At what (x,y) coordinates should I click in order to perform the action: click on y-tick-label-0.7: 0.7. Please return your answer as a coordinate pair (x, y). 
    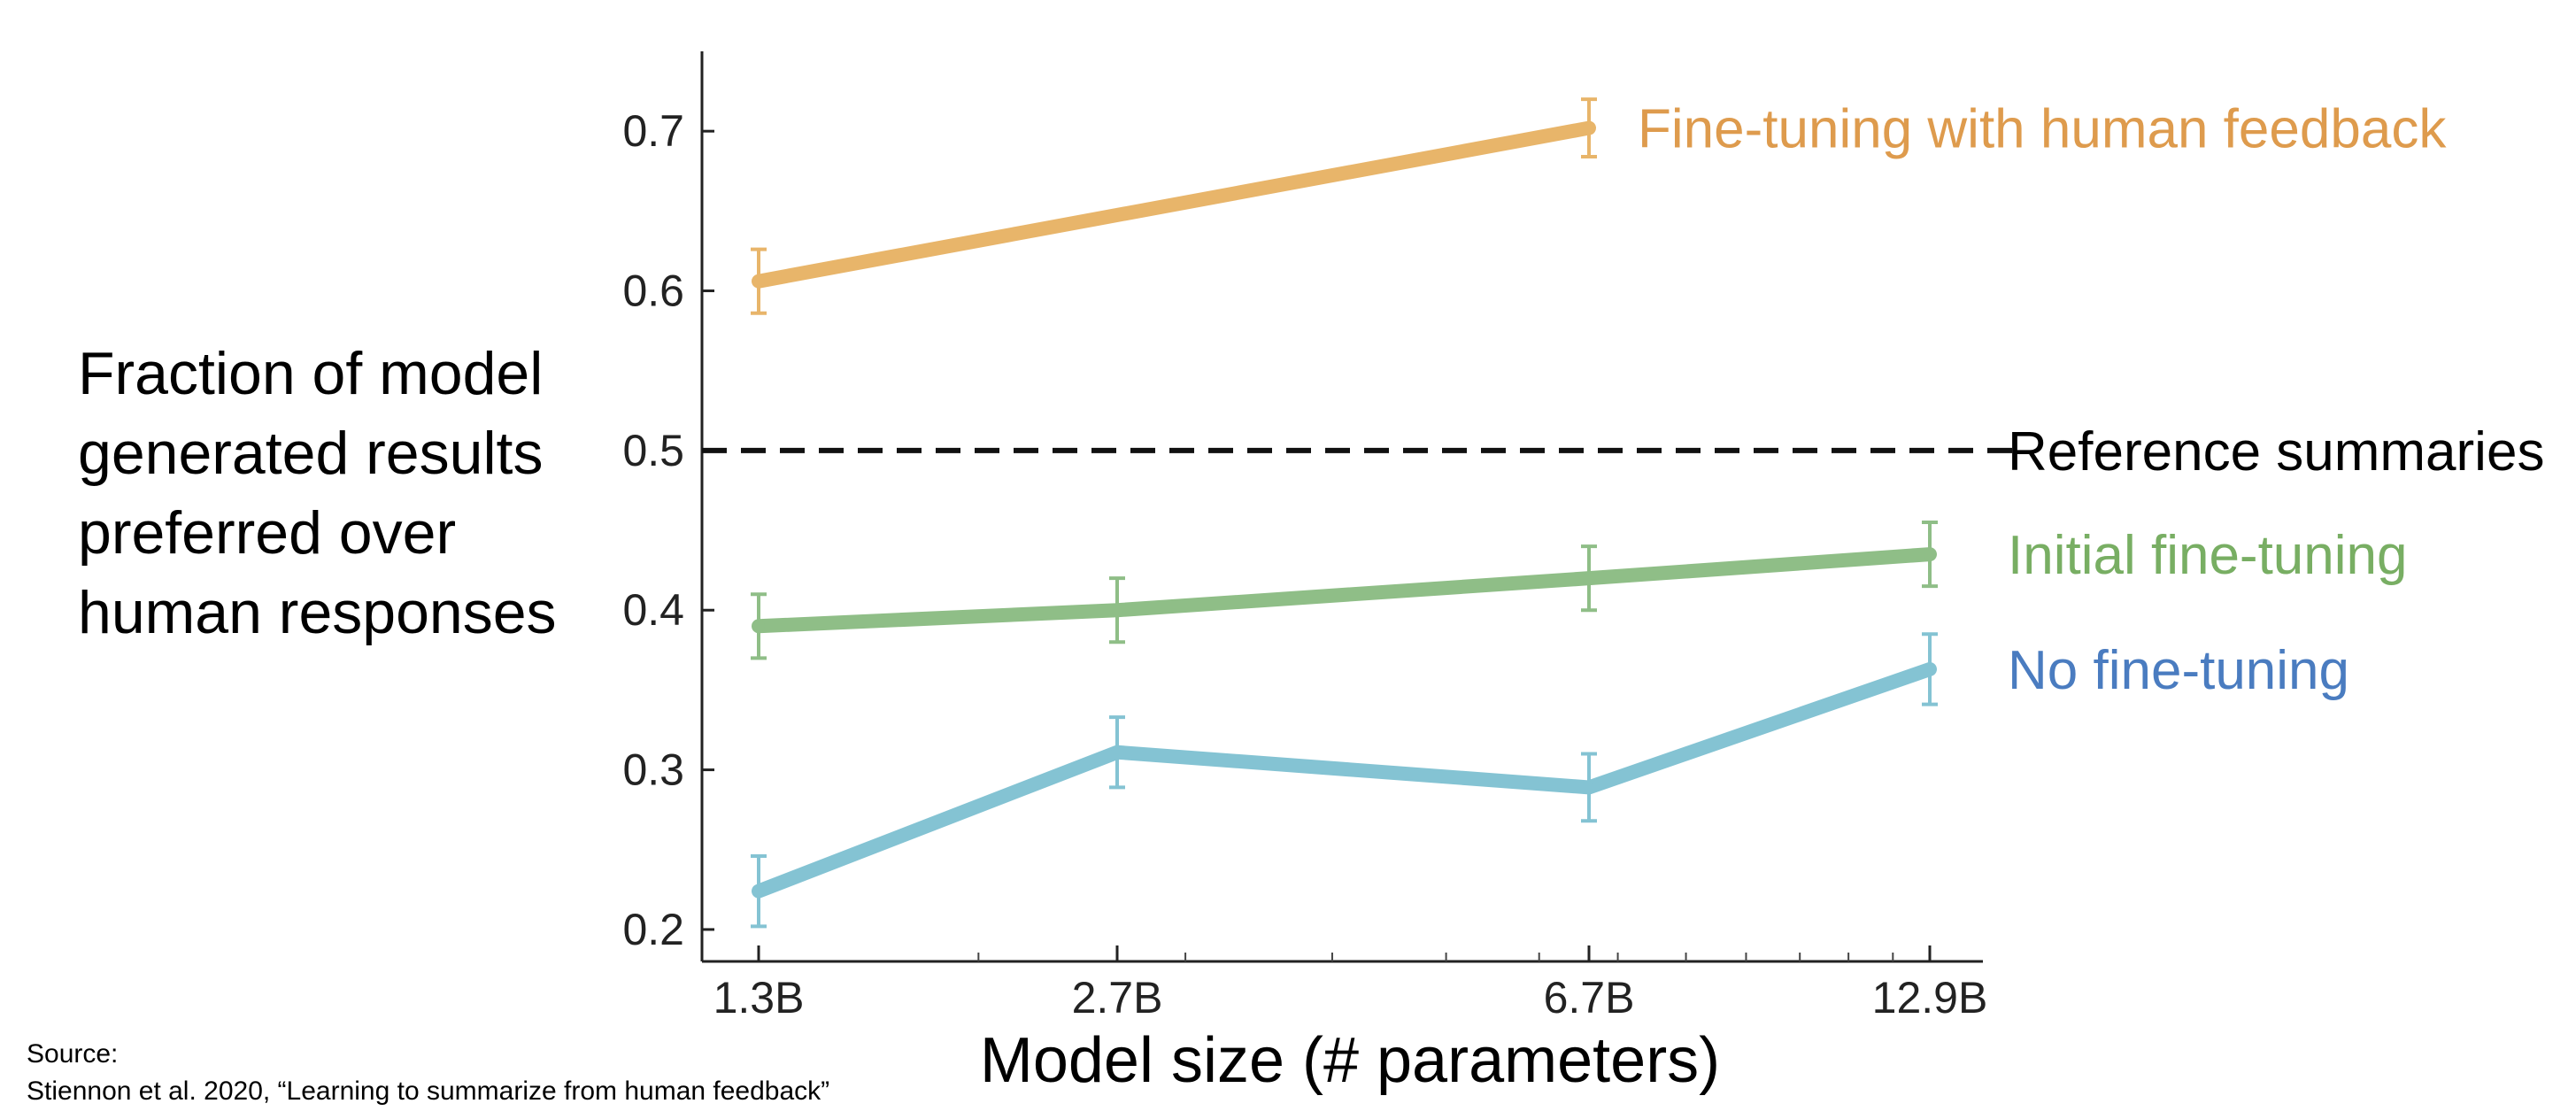
    Looking at the image, I should click on (653, 131).